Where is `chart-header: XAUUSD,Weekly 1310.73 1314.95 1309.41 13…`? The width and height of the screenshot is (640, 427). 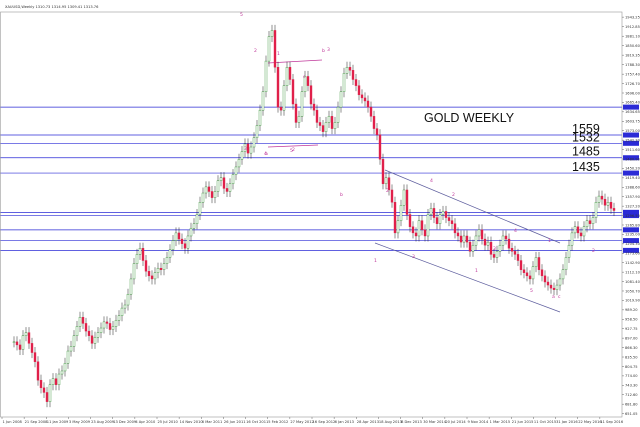 chart-header: XAUUSD,Weekly 1310.73 1314.95 1309.41 13… is located at coordinates (52, 7).